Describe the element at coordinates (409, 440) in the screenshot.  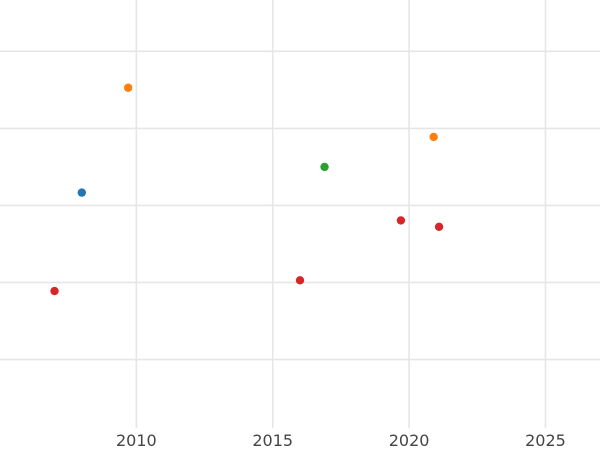
I see `x-tick-label: 2020` at that location.